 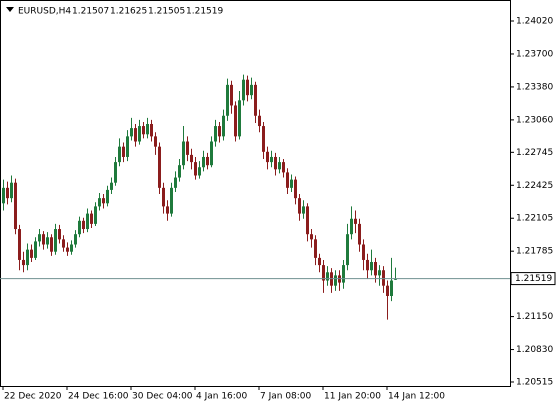 What do you see at coordinates (222, 397) in the screenshot?
I see `x-tick-label: 4 Jan 16:00` at bounding box center [222, 397].